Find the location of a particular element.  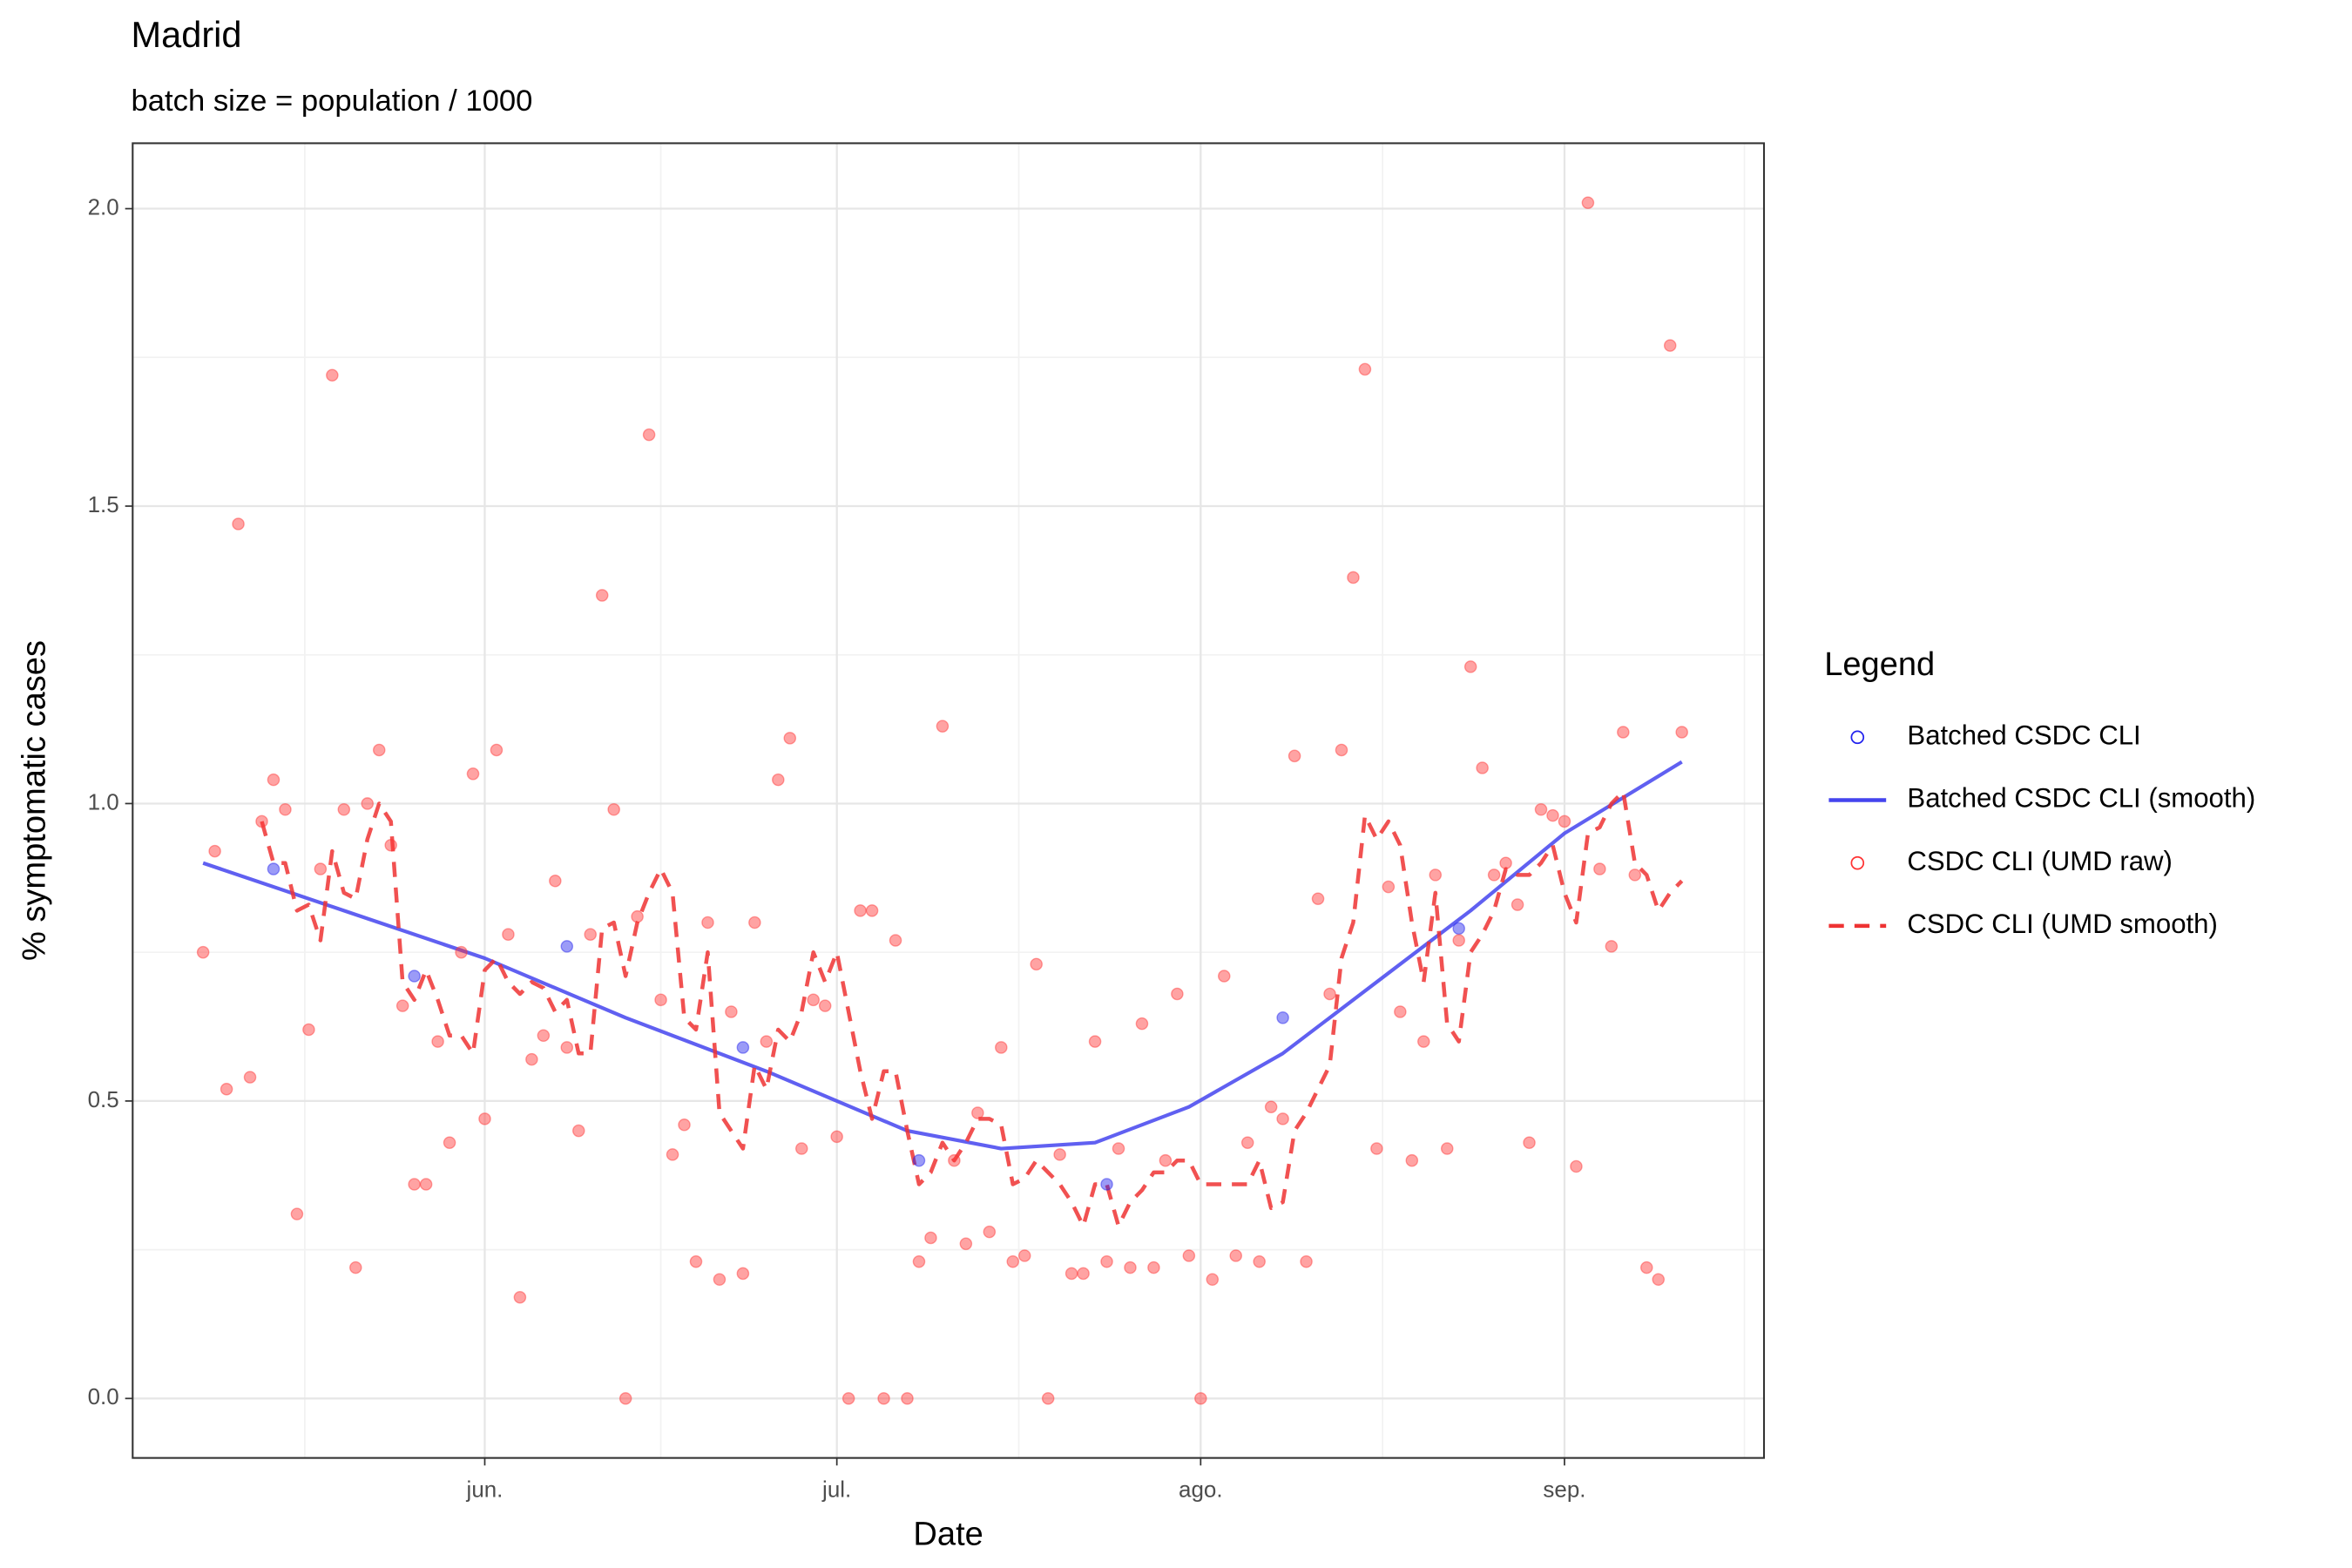

legend-label: Batched CSDC CLI is located at coordinates (2023, 736).